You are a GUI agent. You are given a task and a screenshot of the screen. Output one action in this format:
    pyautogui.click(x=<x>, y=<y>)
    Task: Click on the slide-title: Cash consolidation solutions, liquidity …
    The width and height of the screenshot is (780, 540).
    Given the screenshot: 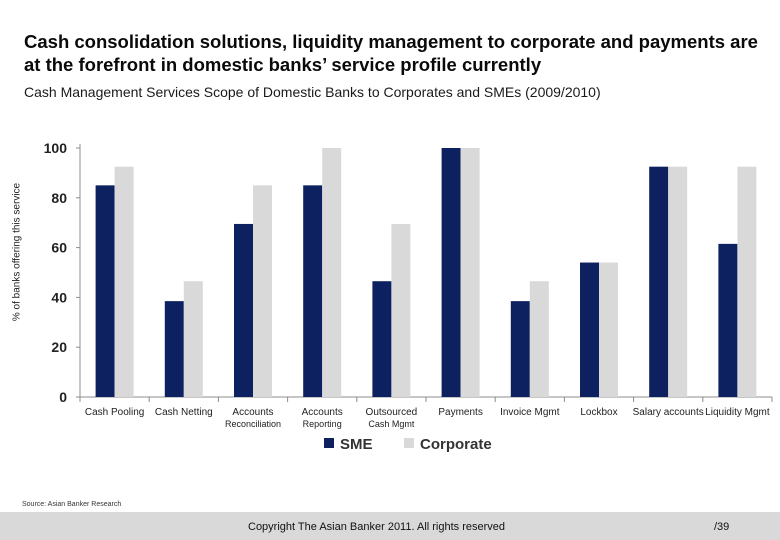 What is the action you would take?
    pyautogui.click(x=391, y=53)
    